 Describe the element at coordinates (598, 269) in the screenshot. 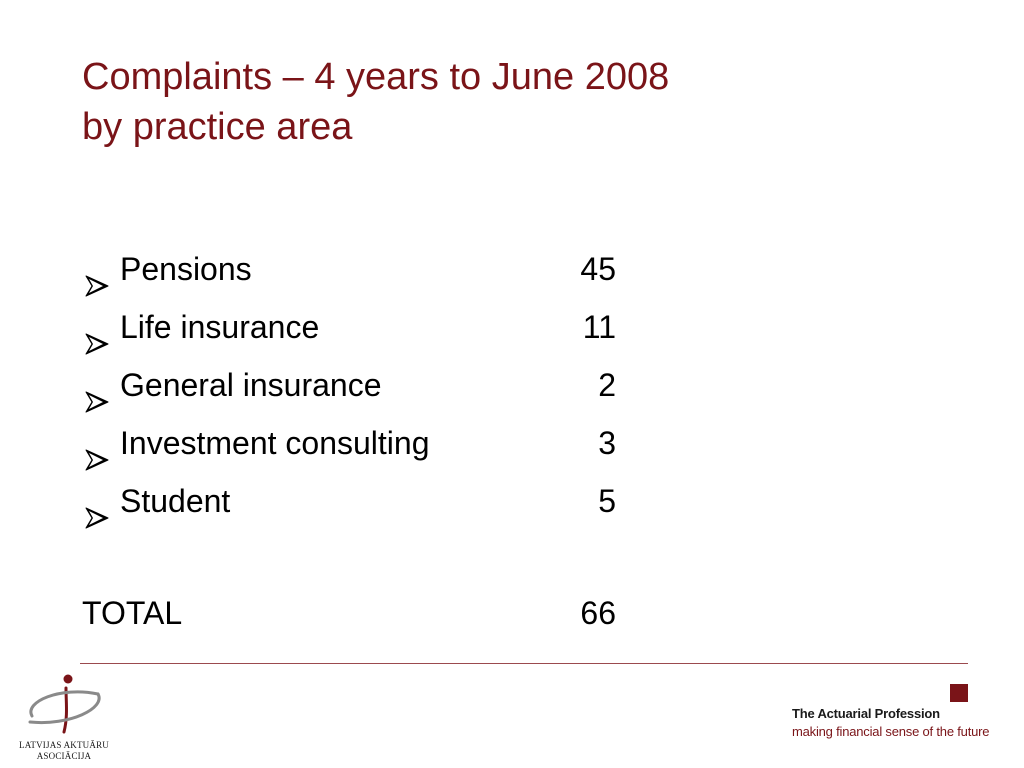

I see `item-value: 45` at that location.